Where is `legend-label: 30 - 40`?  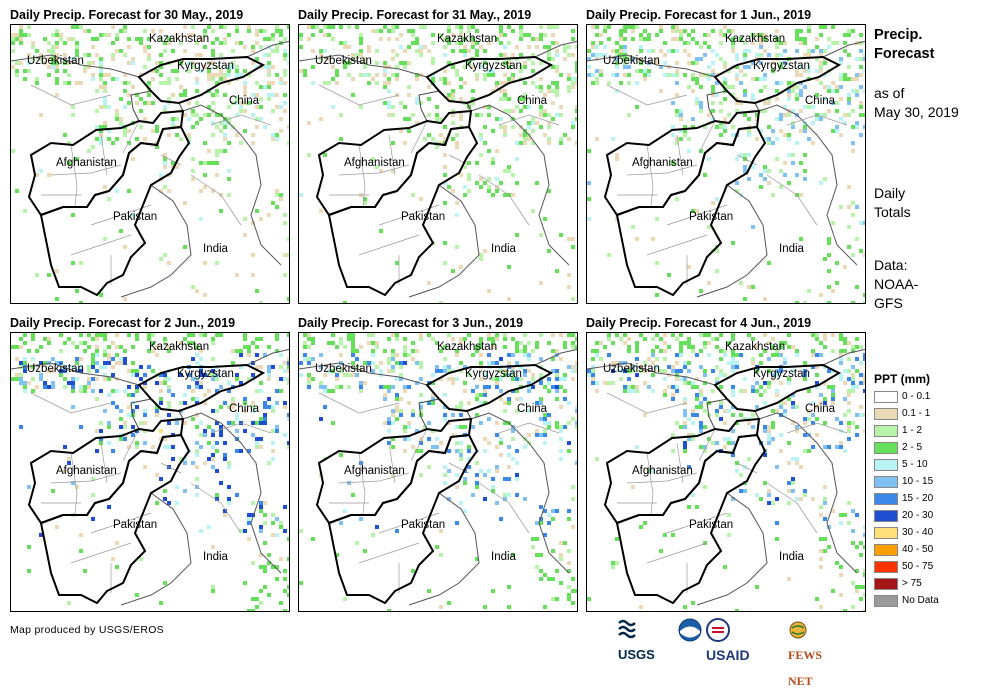
legend-label: 30 - 40 is located at coordinates (918, 532).